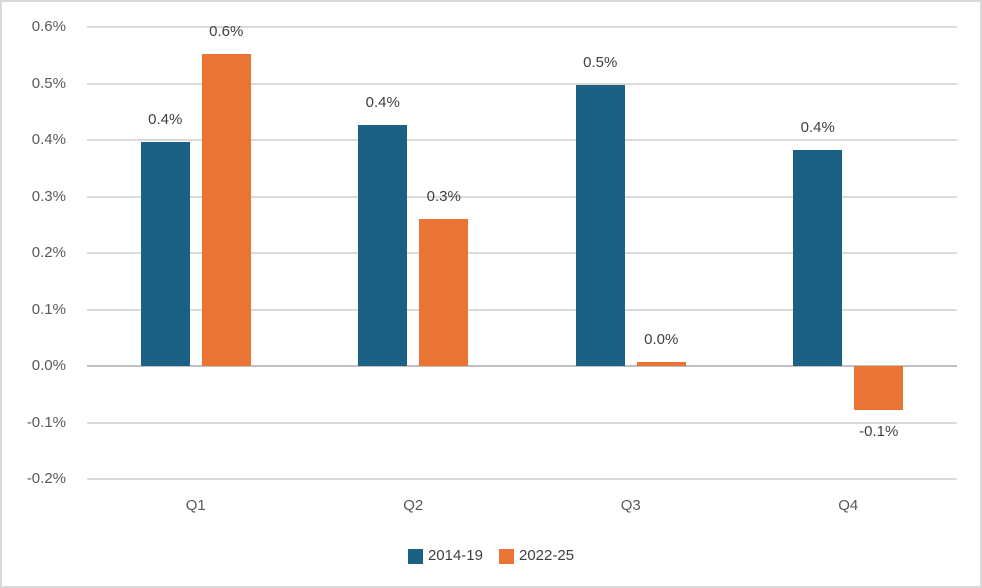 This screenshot has height=588, width=982. Describe the element at coordinates (48, 309) in the screenshot. I see `y-axis-tick-label: 0.1%` at that location.